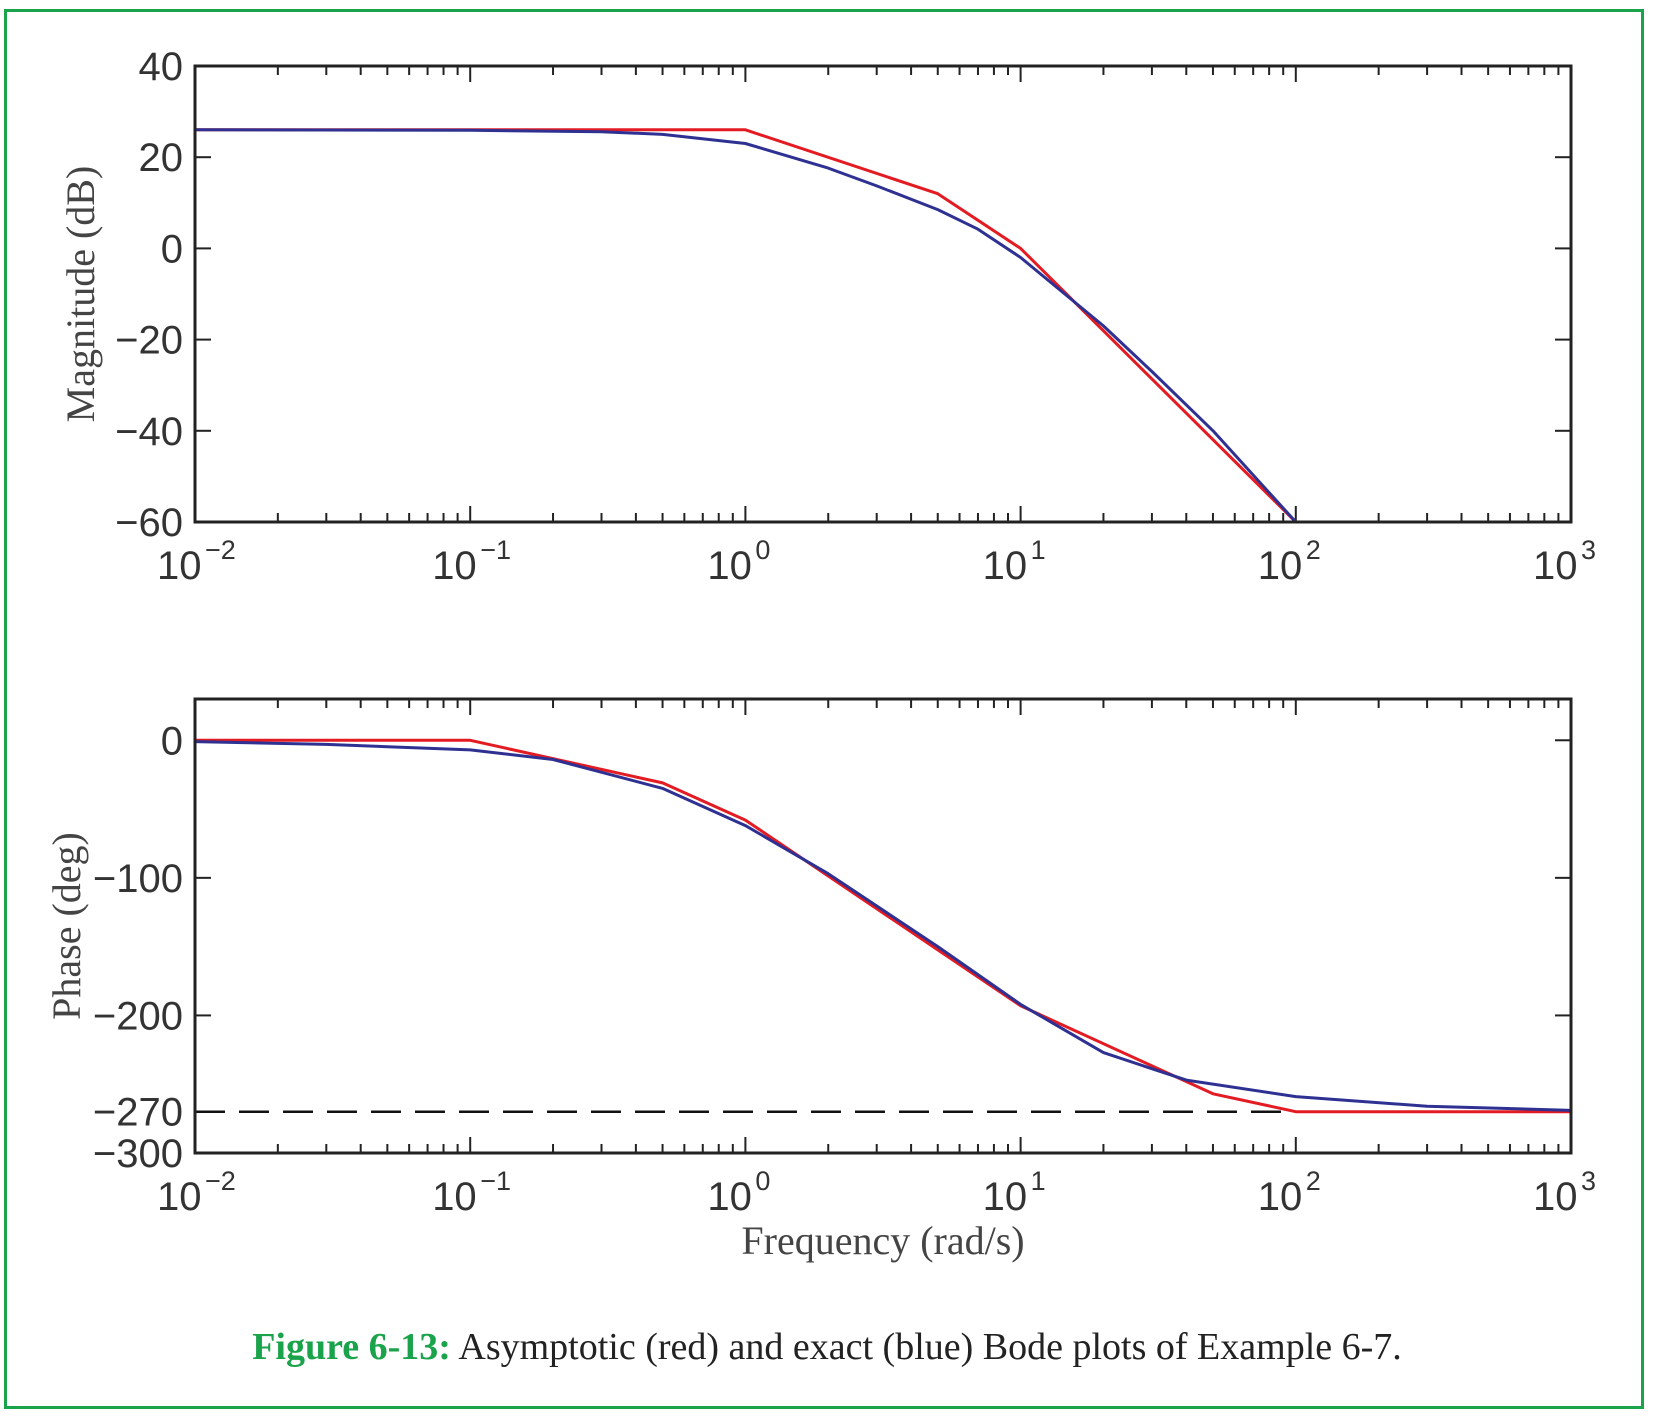  What do you see at coordinates (138, 1113) in the screenshot?
I see `y-tick-label: −270` at bounding box center [138, 1113].